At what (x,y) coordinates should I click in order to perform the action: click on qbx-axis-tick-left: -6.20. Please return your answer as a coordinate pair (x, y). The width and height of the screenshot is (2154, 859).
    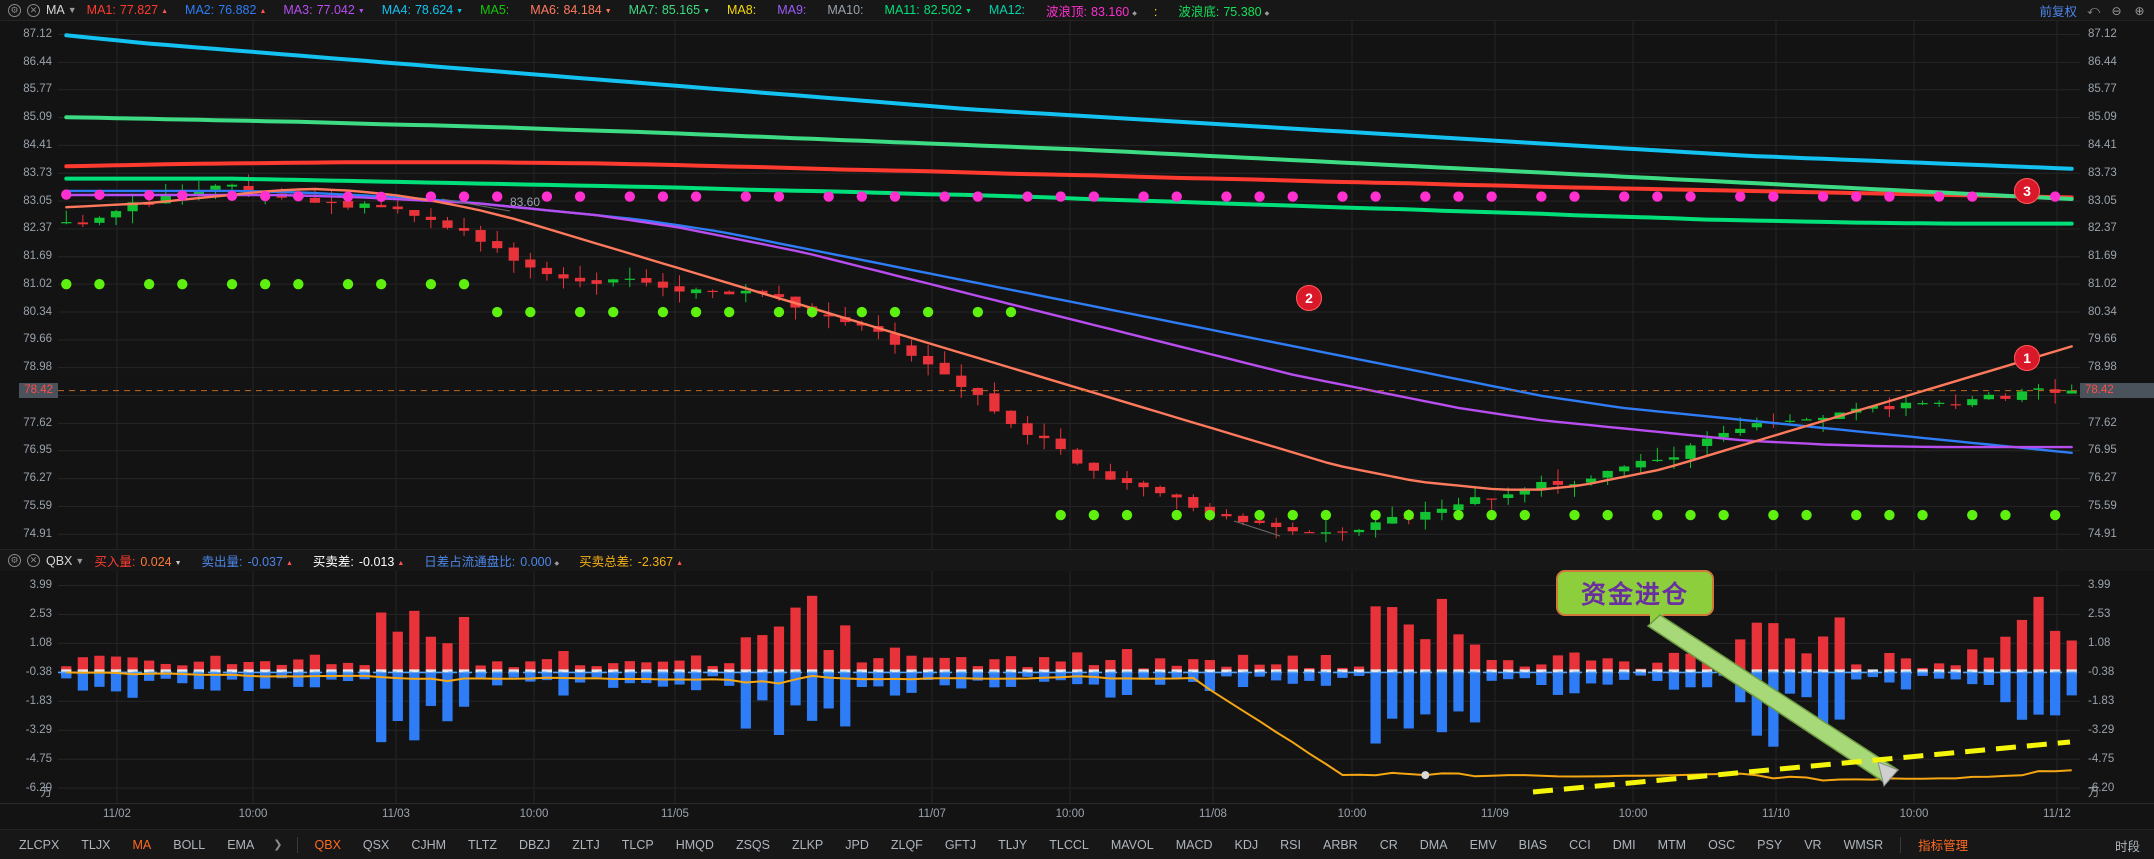
    Looking at the image, I should click on (38, 787).